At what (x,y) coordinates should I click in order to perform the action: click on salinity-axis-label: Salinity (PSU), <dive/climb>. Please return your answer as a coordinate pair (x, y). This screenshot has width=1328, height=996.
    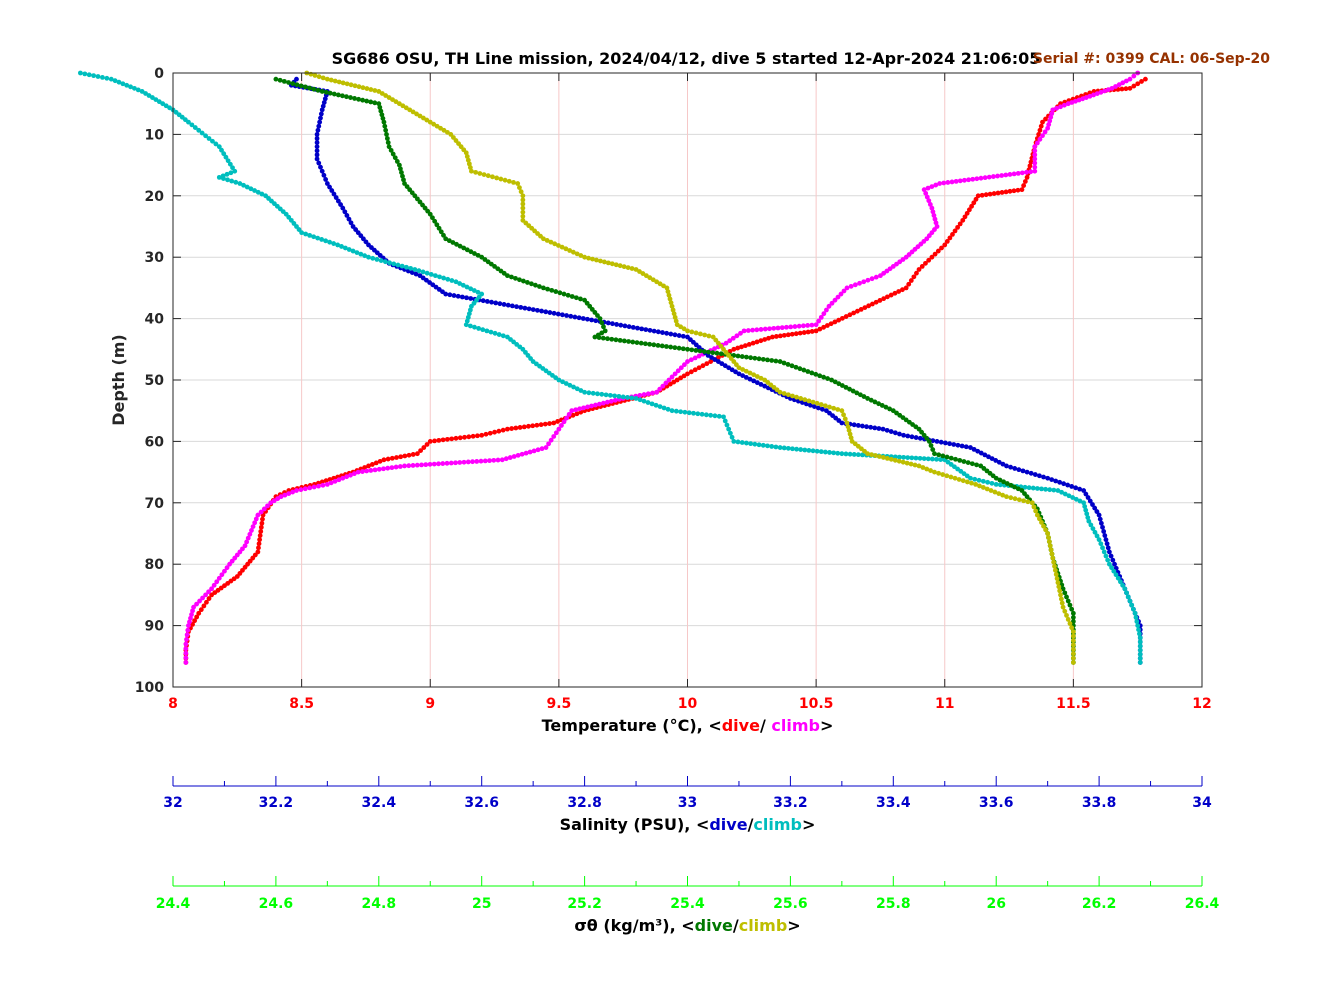
    Looking at the image, I should click on (688, 824).